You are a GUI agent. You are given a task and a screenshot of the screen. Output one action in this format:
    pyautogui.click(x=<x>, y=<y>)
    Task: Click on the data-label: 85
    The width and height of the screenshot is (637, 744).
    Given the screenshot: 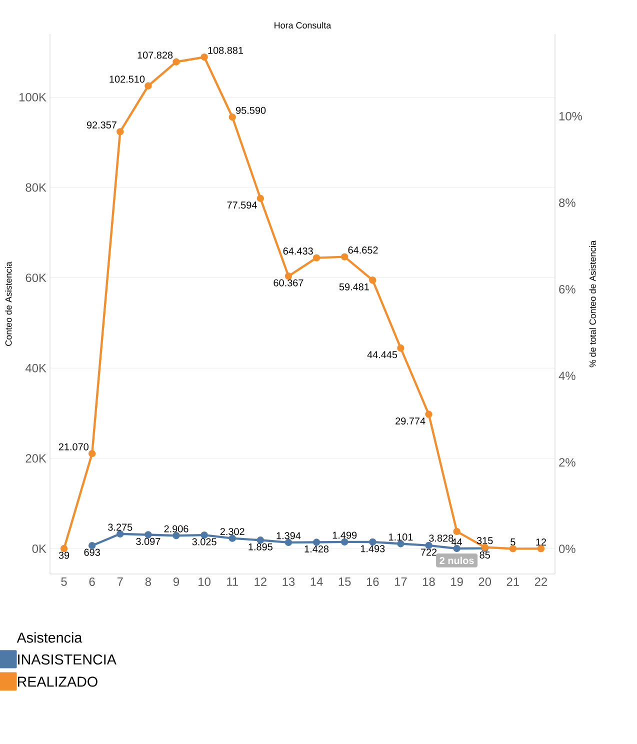 What is the action you would take?
    pyautogui.click(x=485, y=555)
    